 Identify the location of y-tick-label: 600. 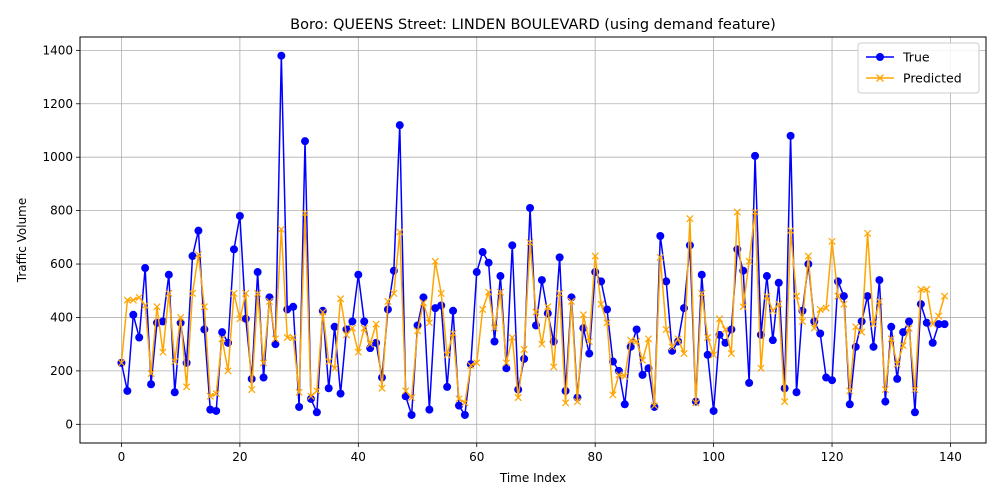
(61, 264).